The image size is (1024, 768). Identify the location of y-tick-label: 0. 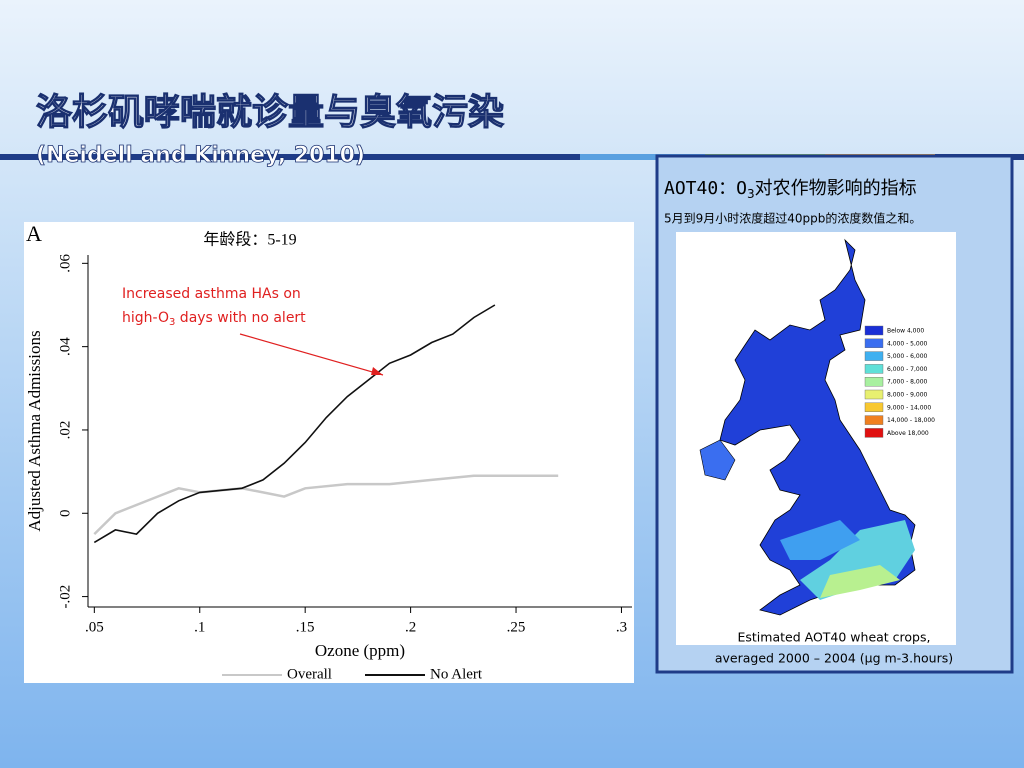
(65, 514).